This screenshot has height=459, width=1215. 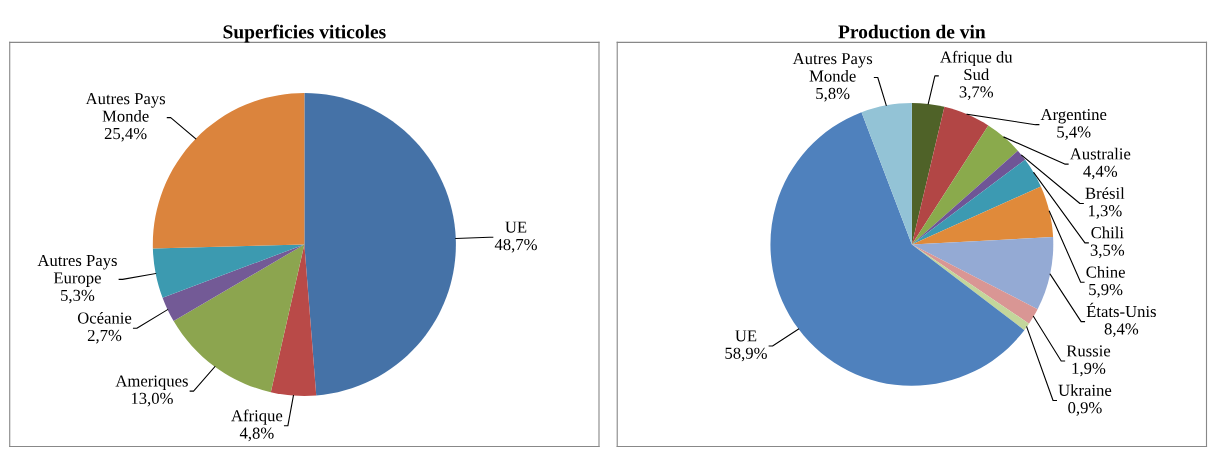 What do you see at coordinates (515, 245) in the screenshot?
I see `data-label: 48,7%` at bounding box center [515, 245].